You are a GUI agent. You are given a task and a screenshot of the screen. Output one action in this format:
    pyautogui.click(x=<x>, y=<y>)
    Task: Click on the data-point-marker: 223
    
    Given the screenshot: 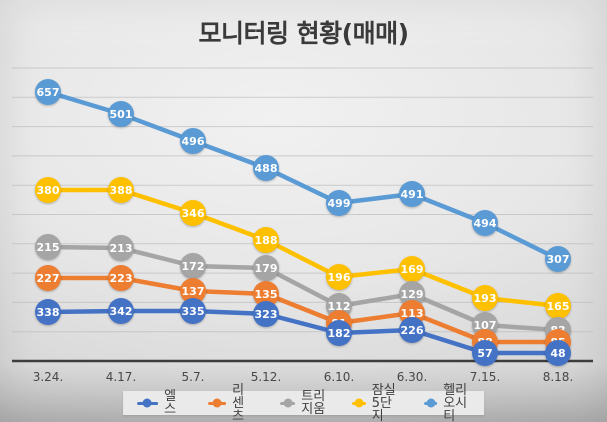 What is the action you would take?
    pyautogui.click(x=121, y=278)
    